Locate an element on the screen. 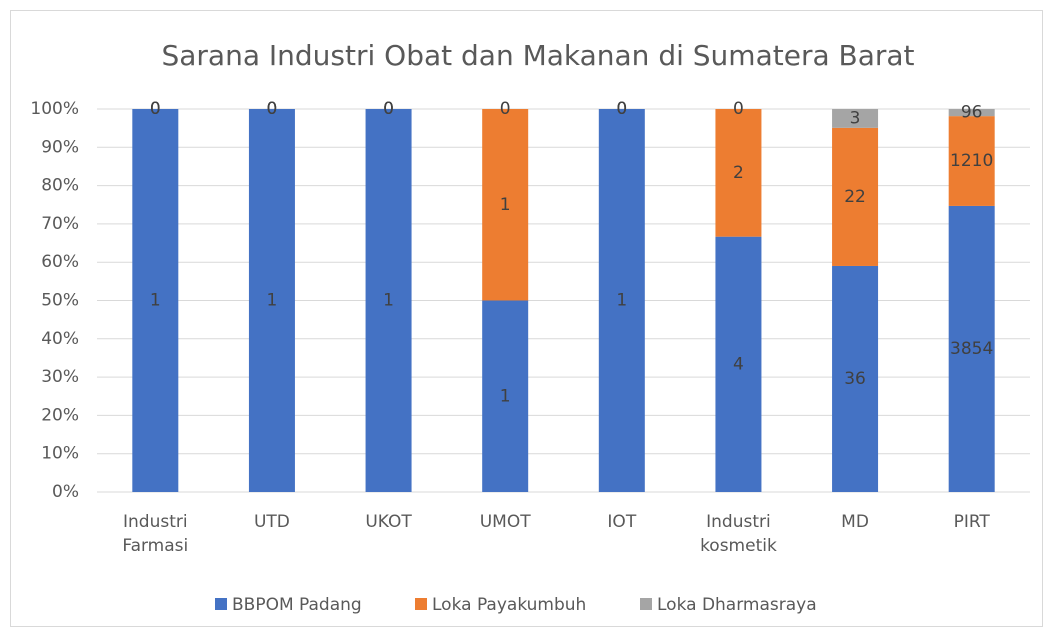 Image resolution: width=1053 pixels, height=637 pixels. legend-label: Loka Dharmasraya is located at coordinates (737, 605).